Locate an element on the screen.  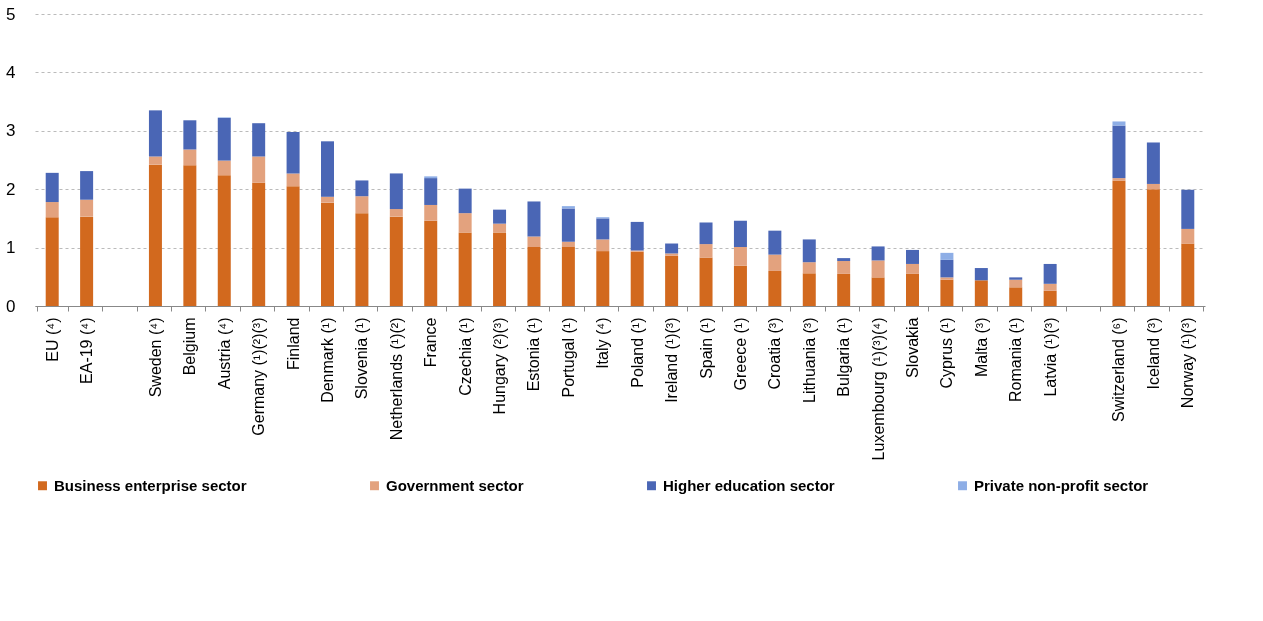
y-tick-label: 2 is located at coordinates (11, 189).